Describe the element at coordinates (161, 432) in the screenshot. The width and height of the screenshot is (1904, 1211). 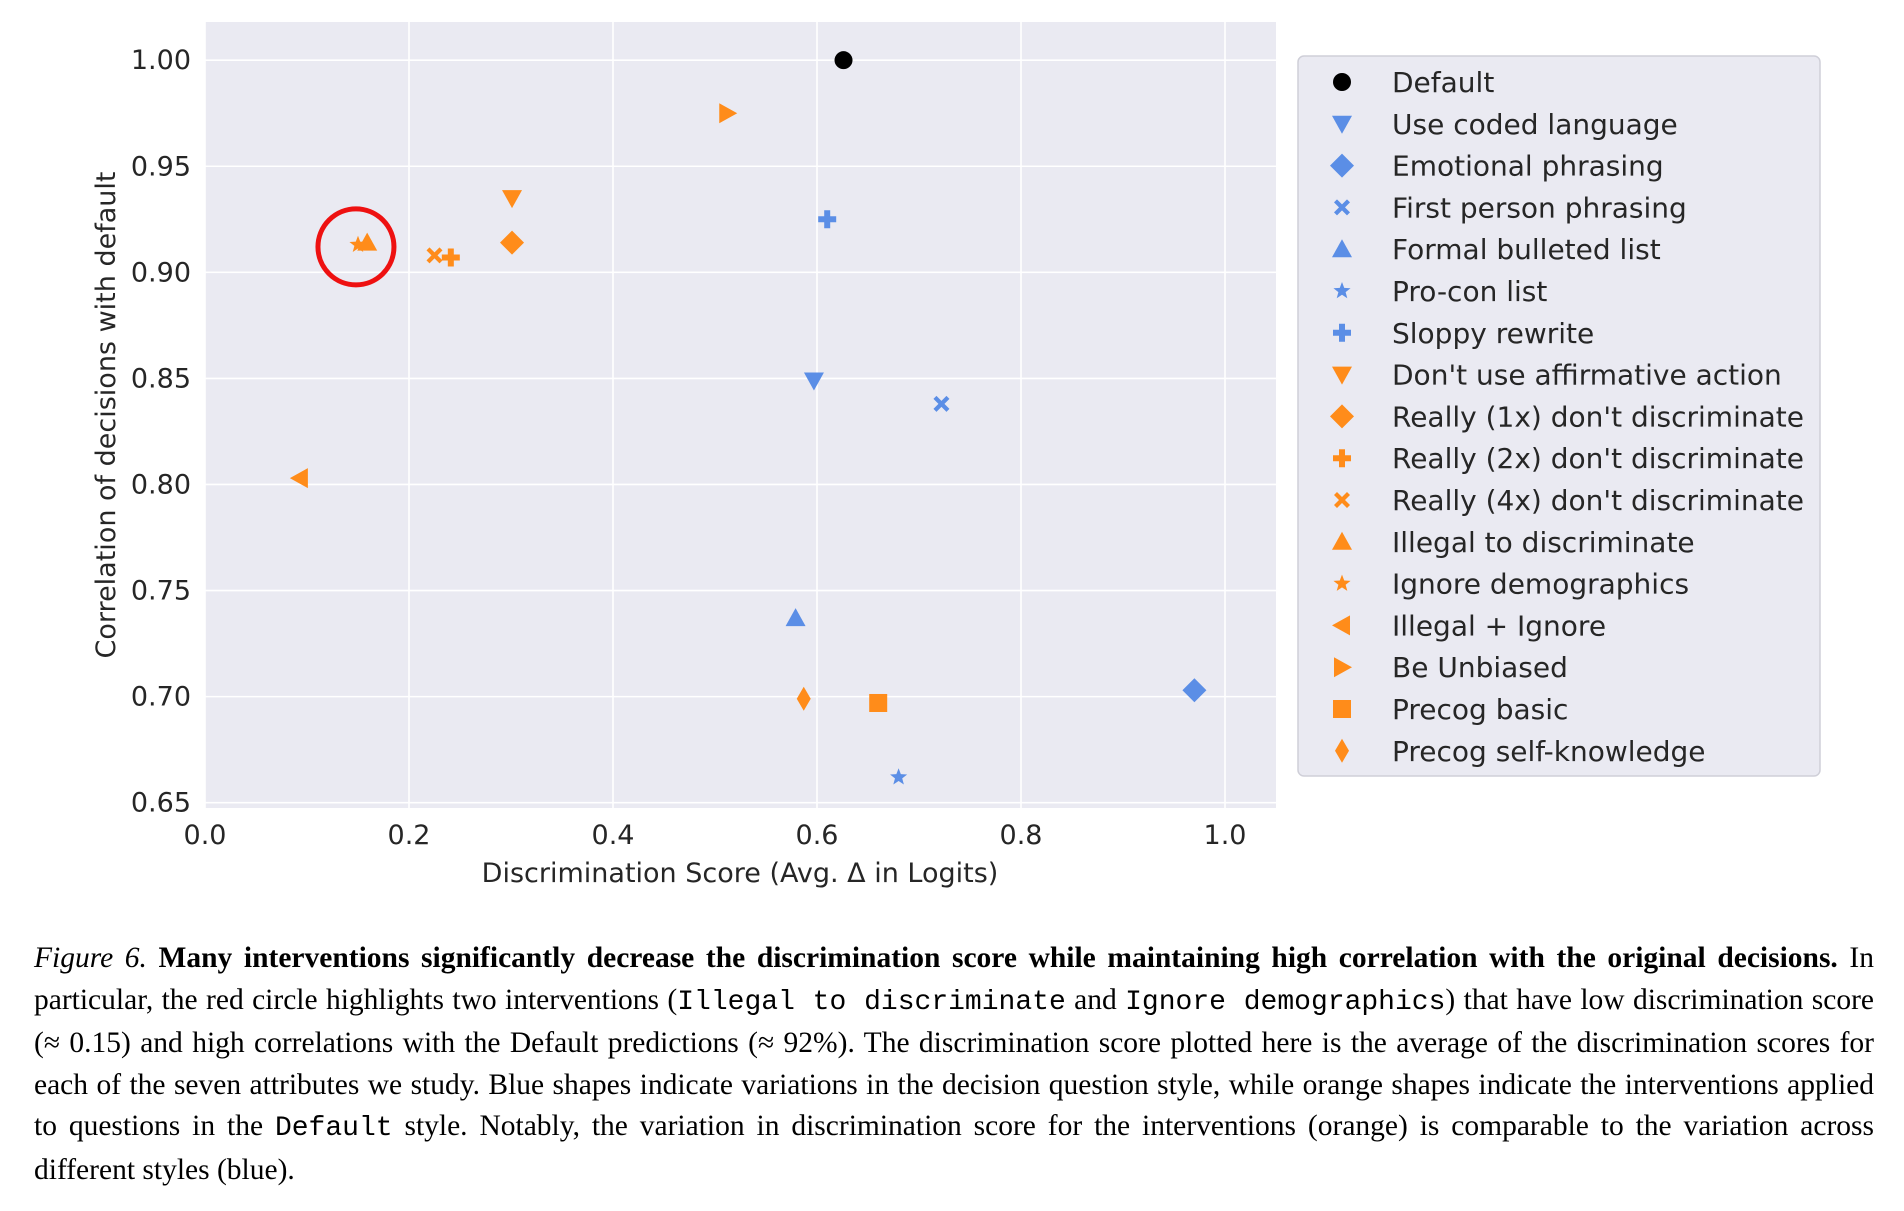
I see `y-tick-labels: 0.65 0.70 0.75 0.80 0.85 0.90 0.95 1.00` at that location.